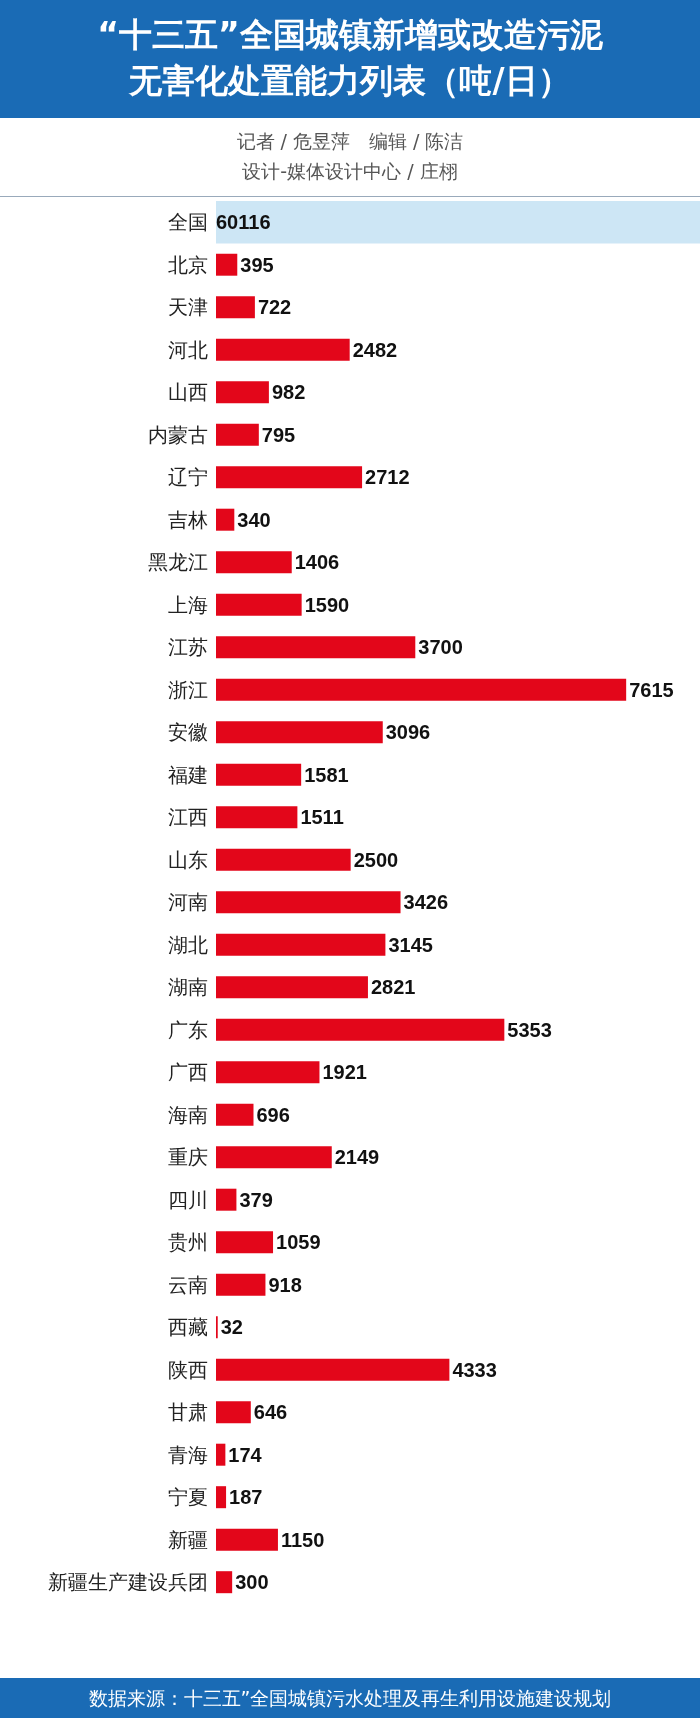  Describe the element at coordinates (188, 392) in the screenshot. I see `y-tick-label: 山西` at that location.